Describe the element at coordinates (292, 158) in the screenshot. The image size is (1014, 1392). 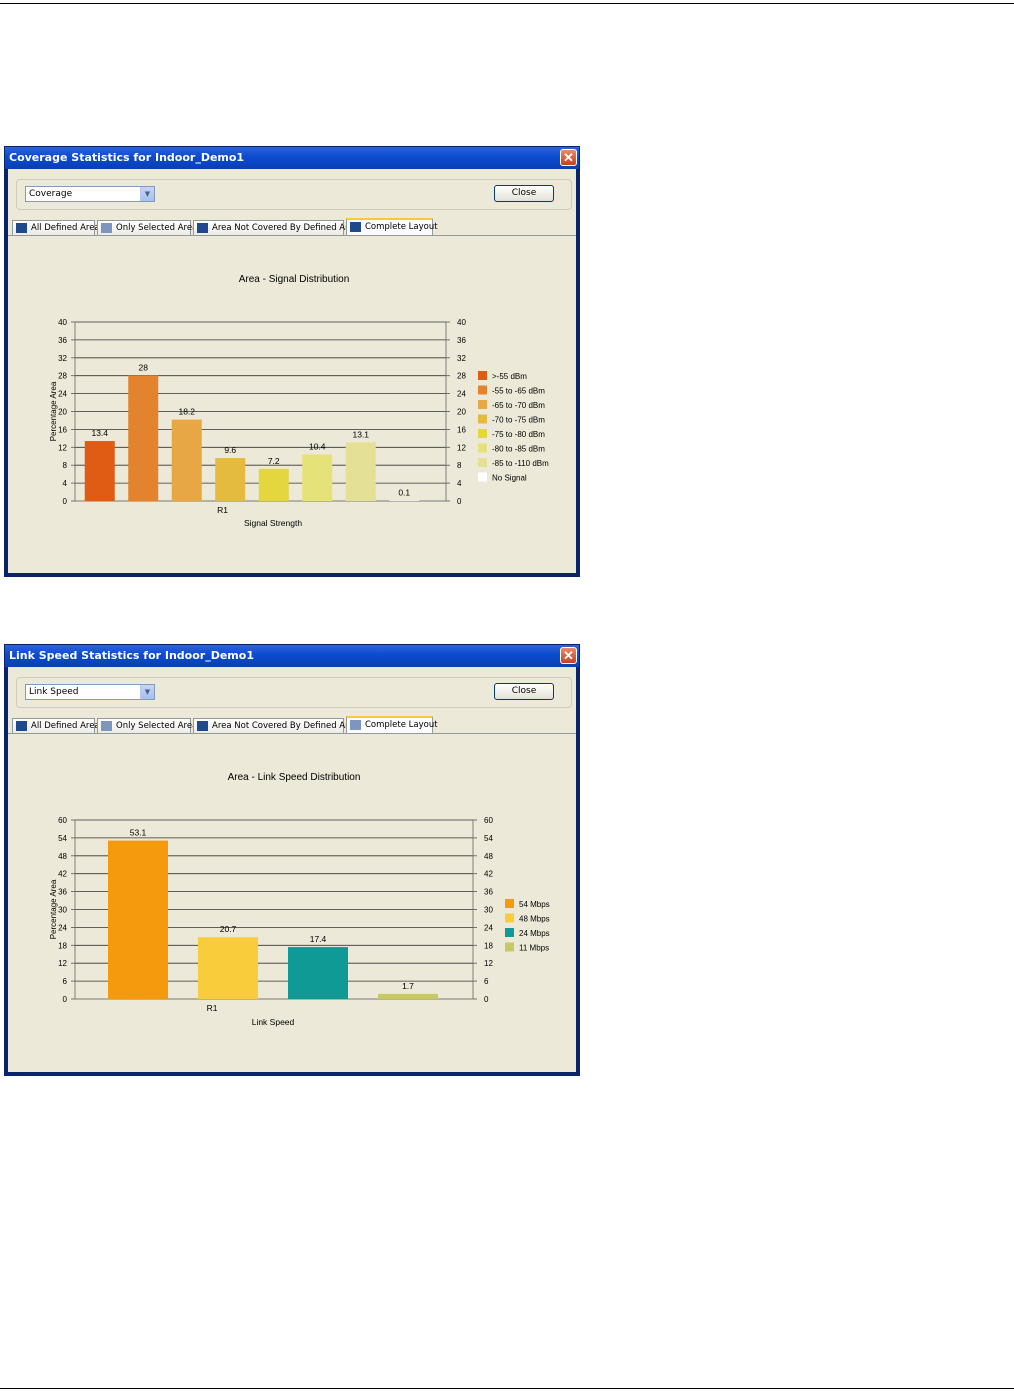
I see `window-titlebar: Coverage Statistics for Indoor_Demo1 ✕` at that location.